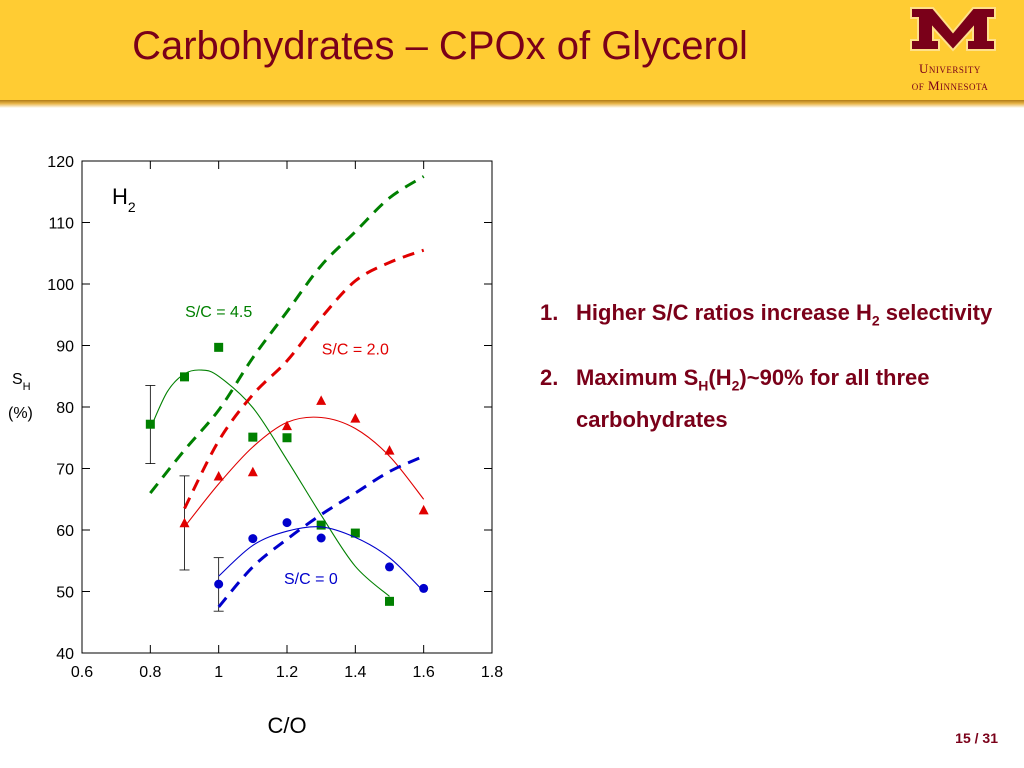  I want to click on bullet-subscript: H, so click(703, 385).